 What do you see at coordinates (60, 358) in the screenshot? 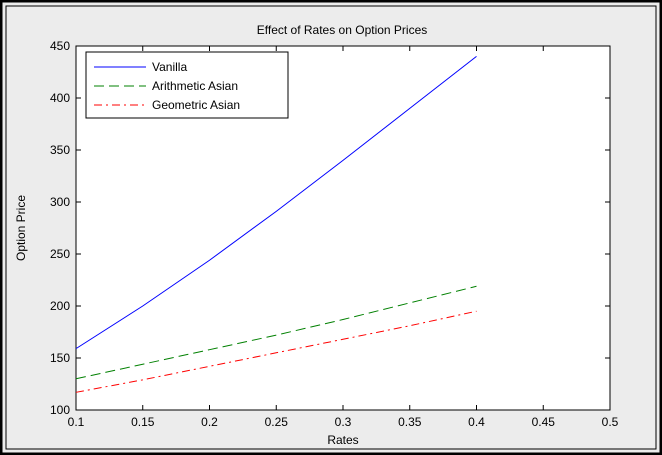
I see `y-tick-label: 150` at bounding box center [60, 358].